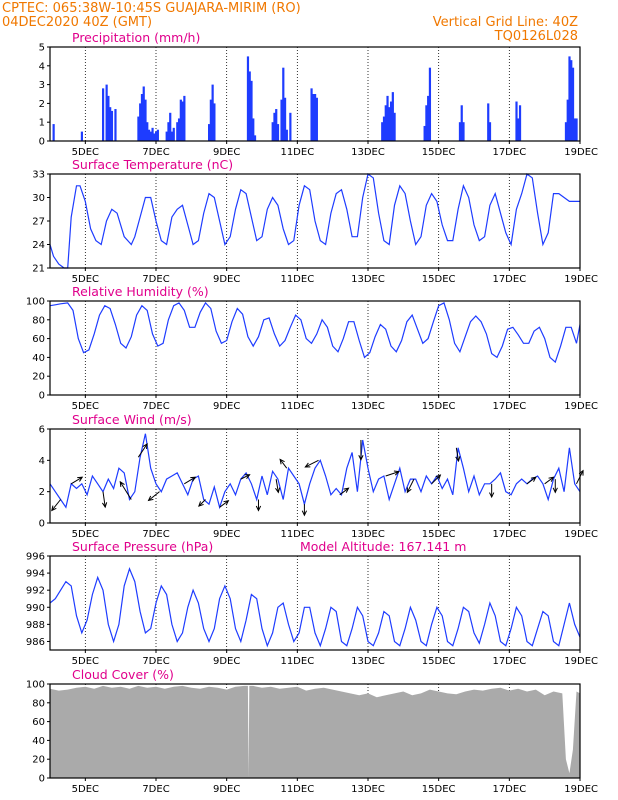 The image size is (618, 800). What do you see at coordinates (297, 661) in the screenshot?
I see `pressure-xtick-label: 11DEC` at bounding box center [297, 661].